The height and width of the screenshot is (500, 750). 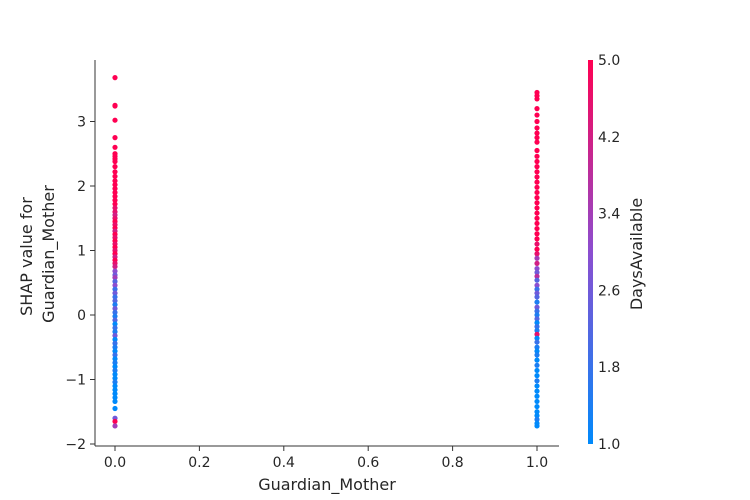 I want to click on x-tick-label: 0.8, so click(x=452, y=463).